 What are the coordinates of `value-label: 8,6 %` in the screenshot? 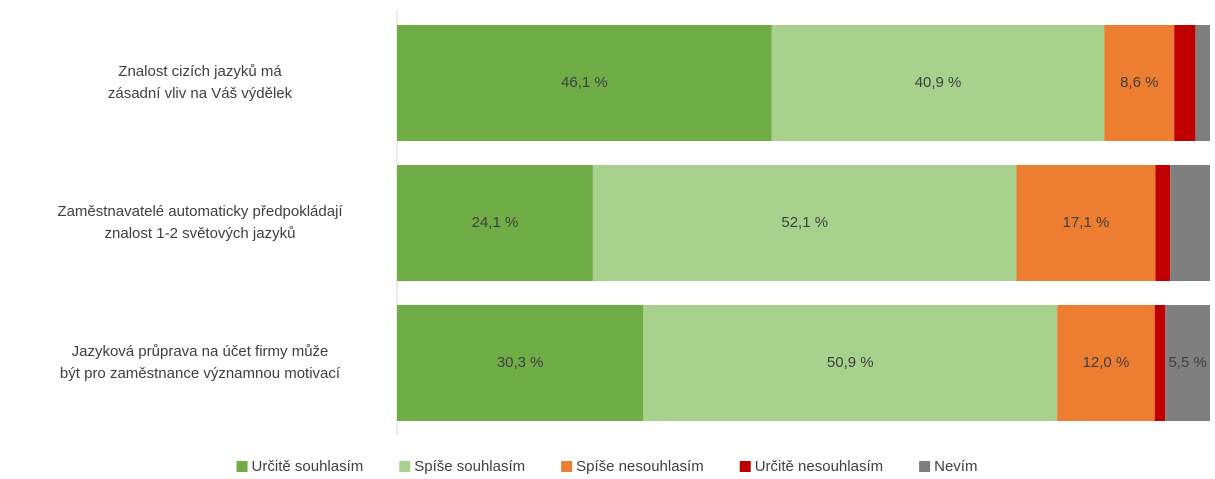 It's located at (1139, 82).